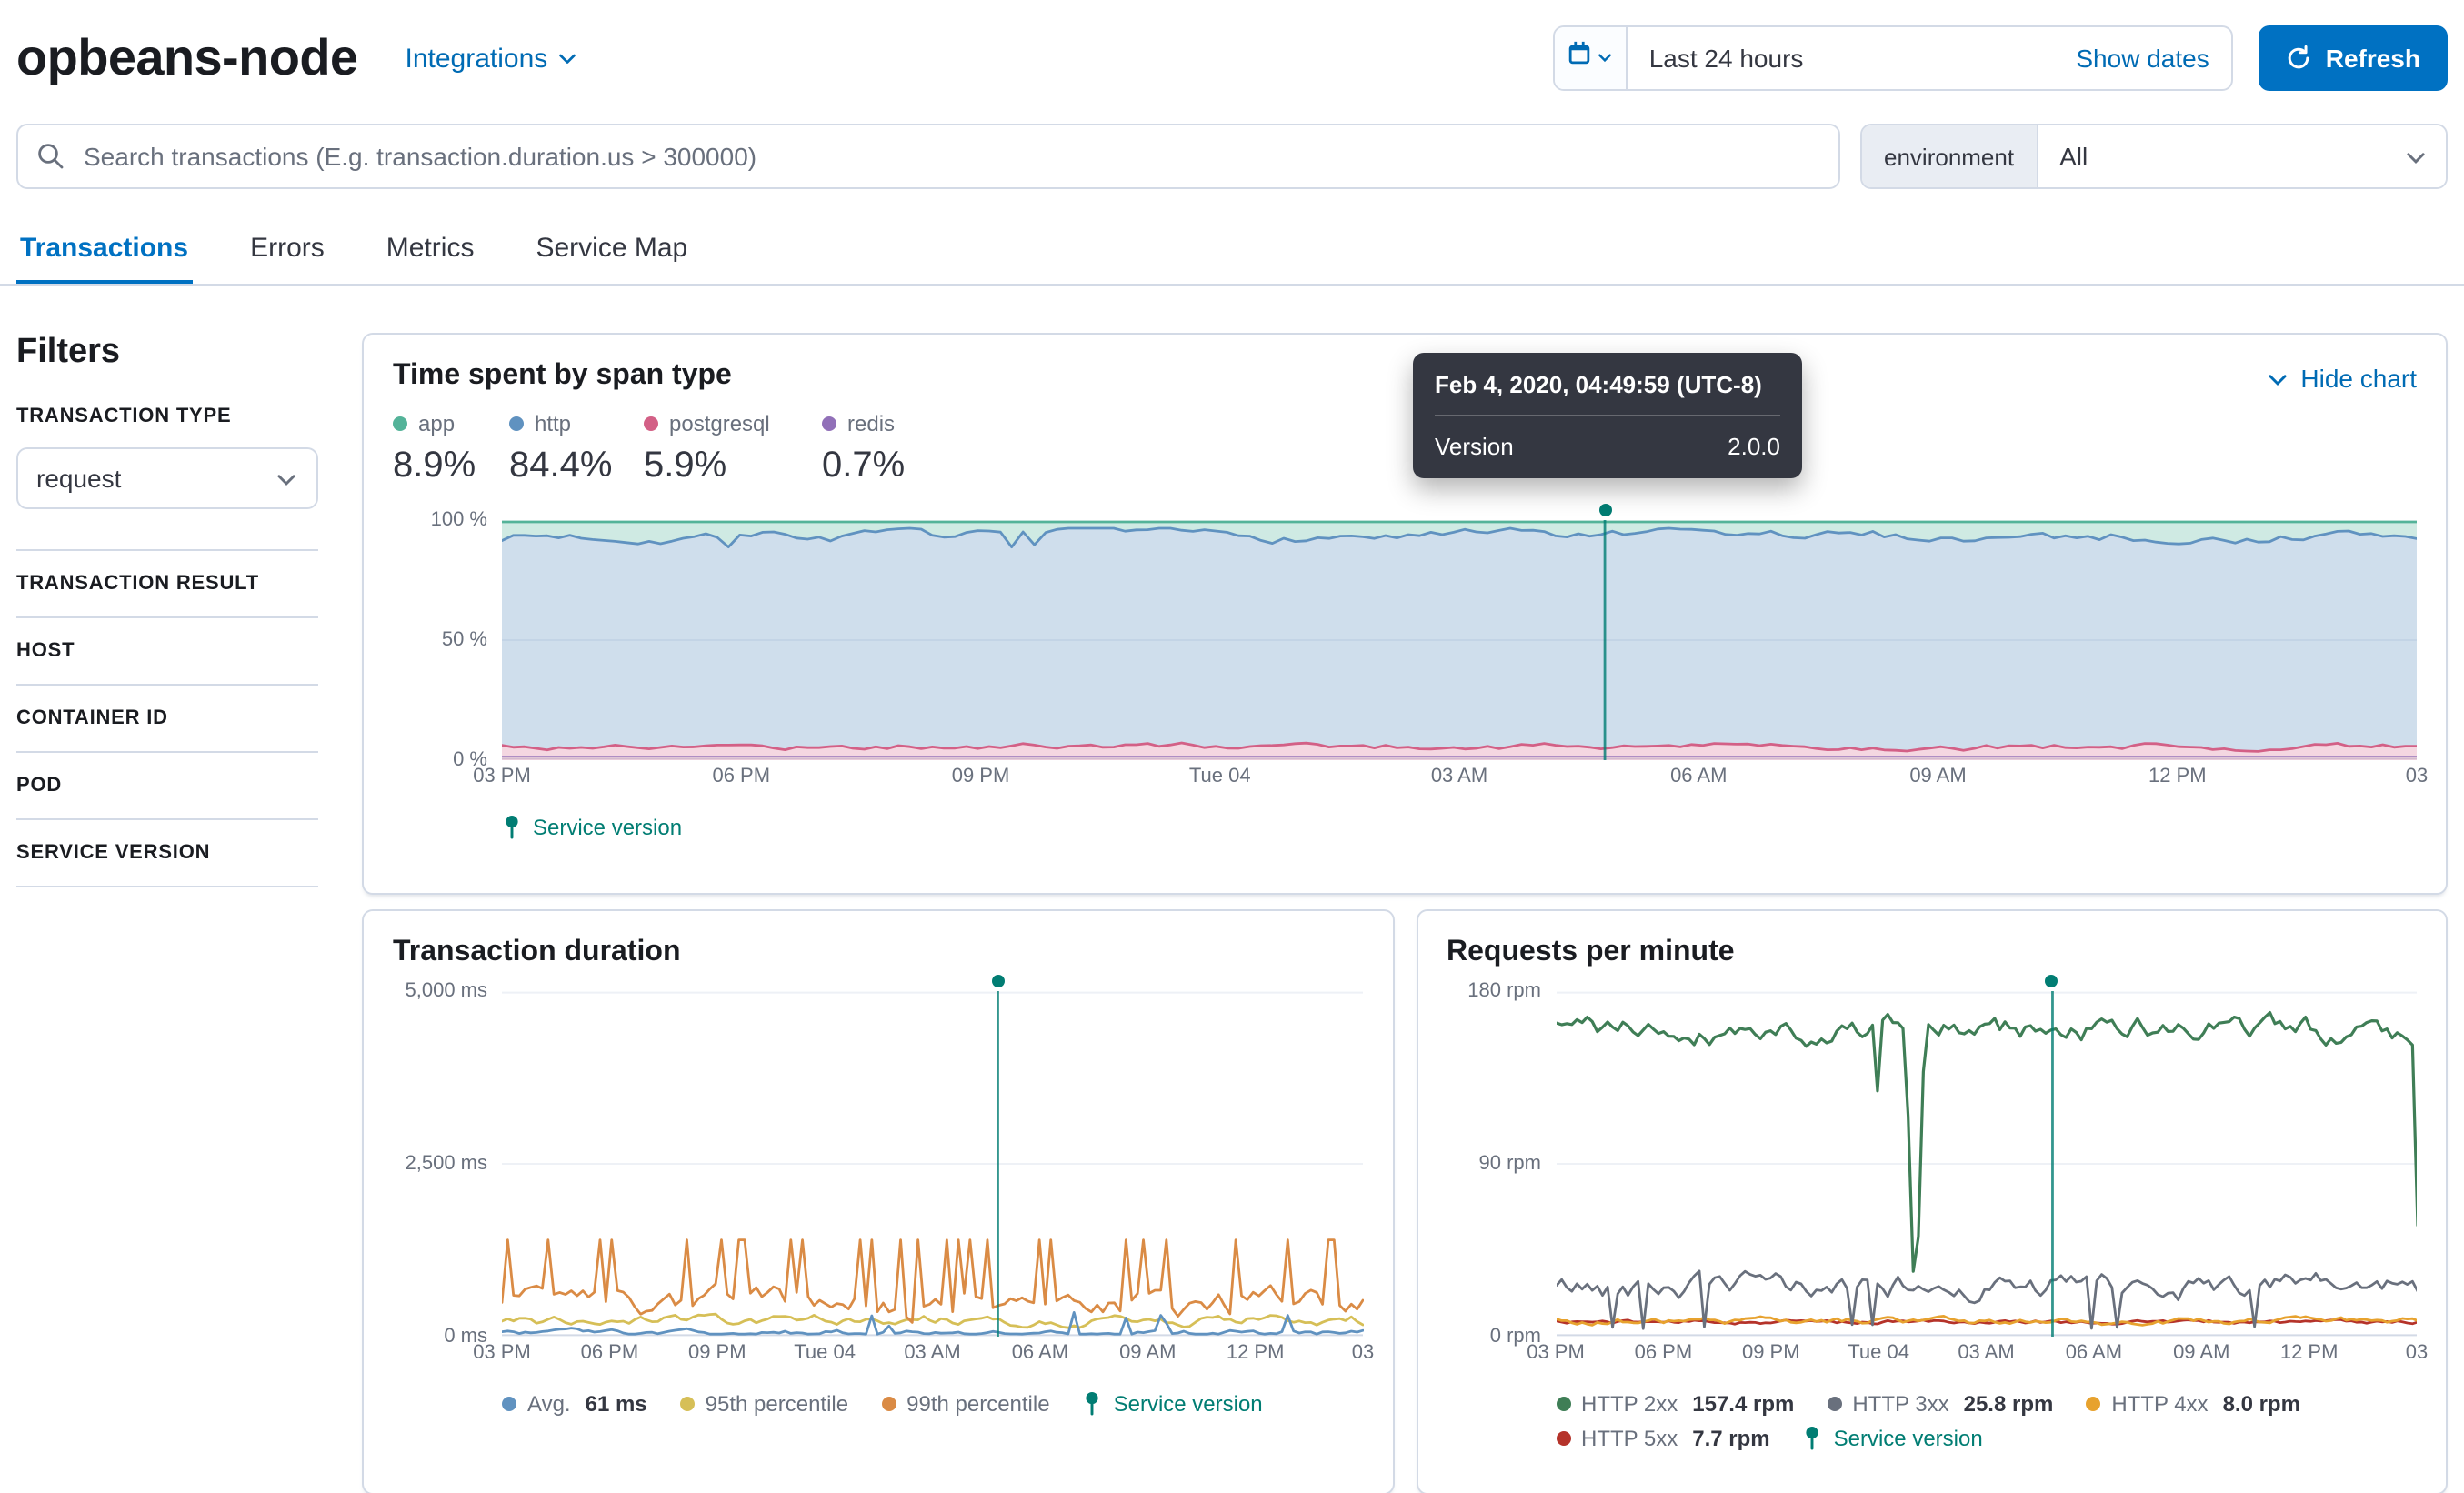 Image resolution: width=2464 pixels, height=1493 pixels. I want to click on search-transactions-input, so click(928, 156).